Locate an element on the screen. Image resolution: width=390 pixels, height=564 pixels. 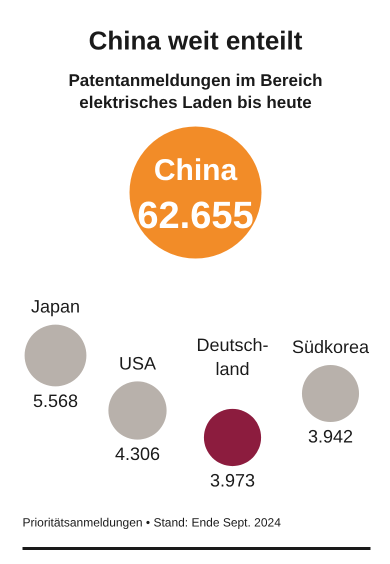
data-label: 4.306 is located at coordinates (137, 454).